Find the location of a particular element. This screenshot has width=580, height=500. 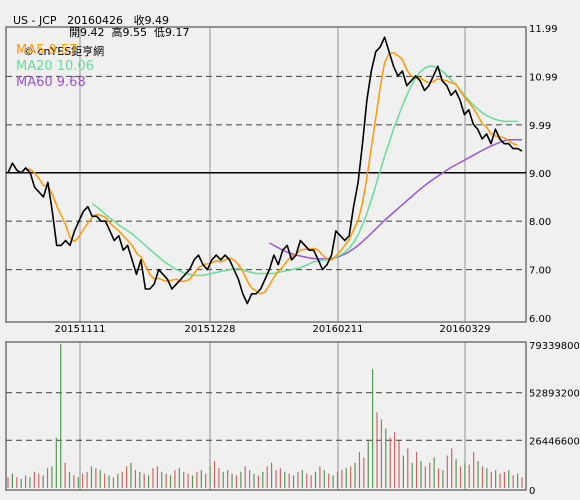

date-label: 20160426 is located at coordinates (95, 20).